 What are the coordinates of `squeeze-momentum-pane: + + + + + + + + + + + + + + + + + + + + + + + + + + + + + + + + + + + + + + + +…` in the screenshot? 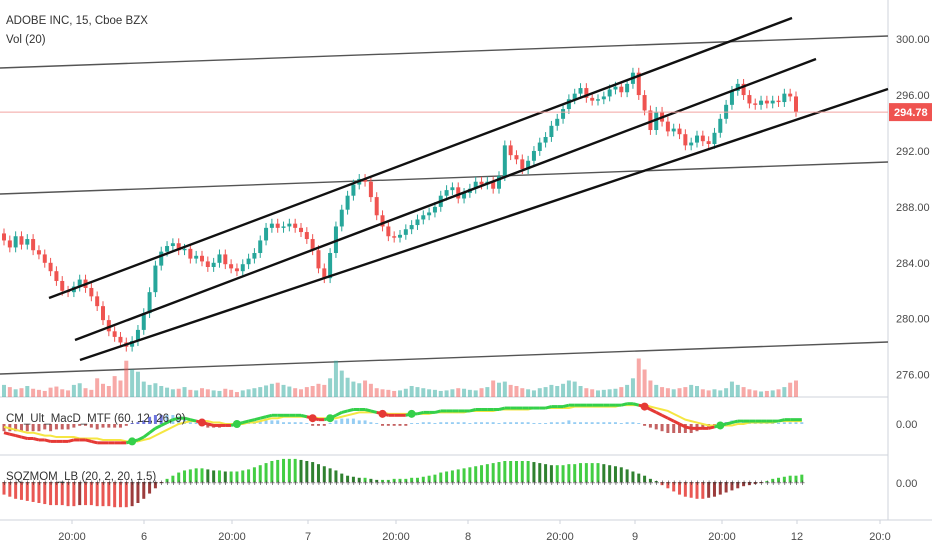 It's located at (404, 483).